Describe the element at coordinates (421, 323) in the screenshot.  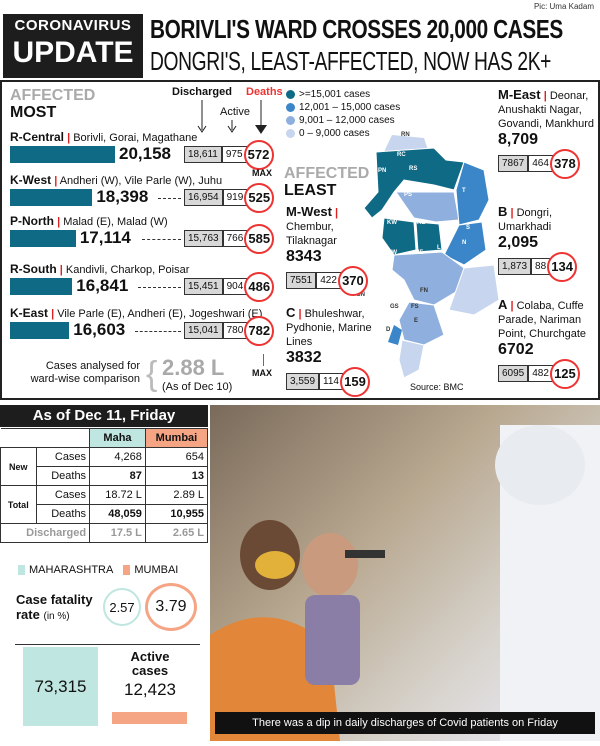
I see `map-ward-south` at that location.